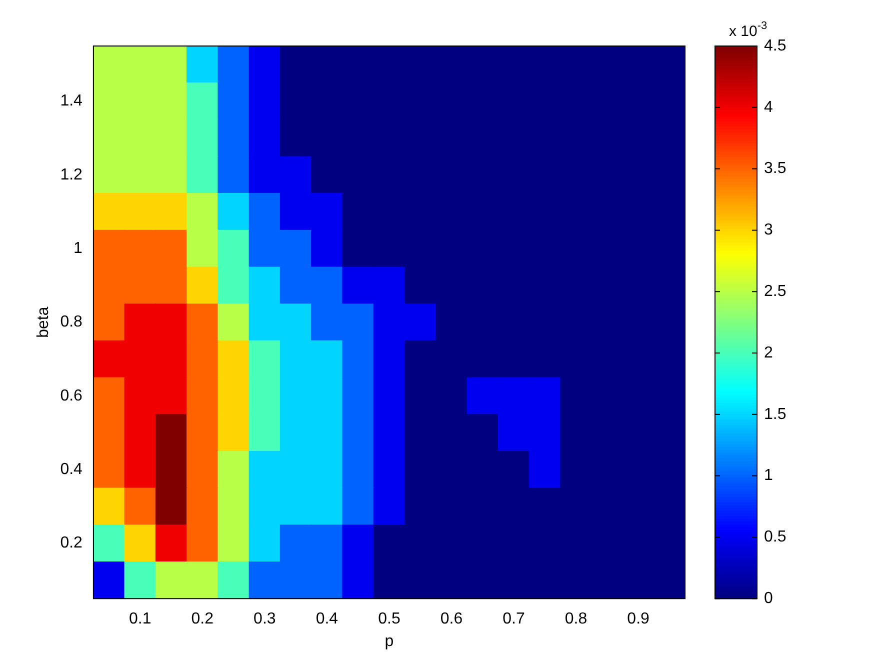 The width and height of the screenshot is (875, 659). I want to click on color-bar-label: 1, so click(768, 475).